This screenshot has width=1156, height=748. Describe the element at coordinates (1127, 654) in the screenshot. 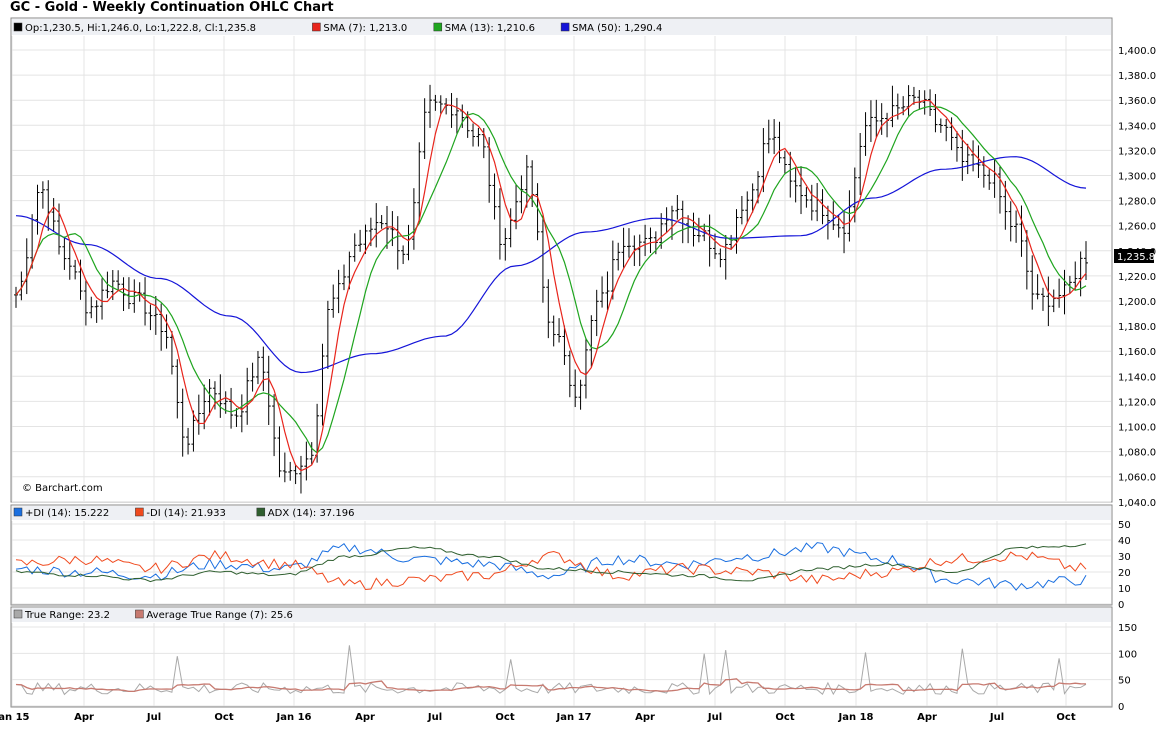

I see `tr-tick-label: 100` at that location.